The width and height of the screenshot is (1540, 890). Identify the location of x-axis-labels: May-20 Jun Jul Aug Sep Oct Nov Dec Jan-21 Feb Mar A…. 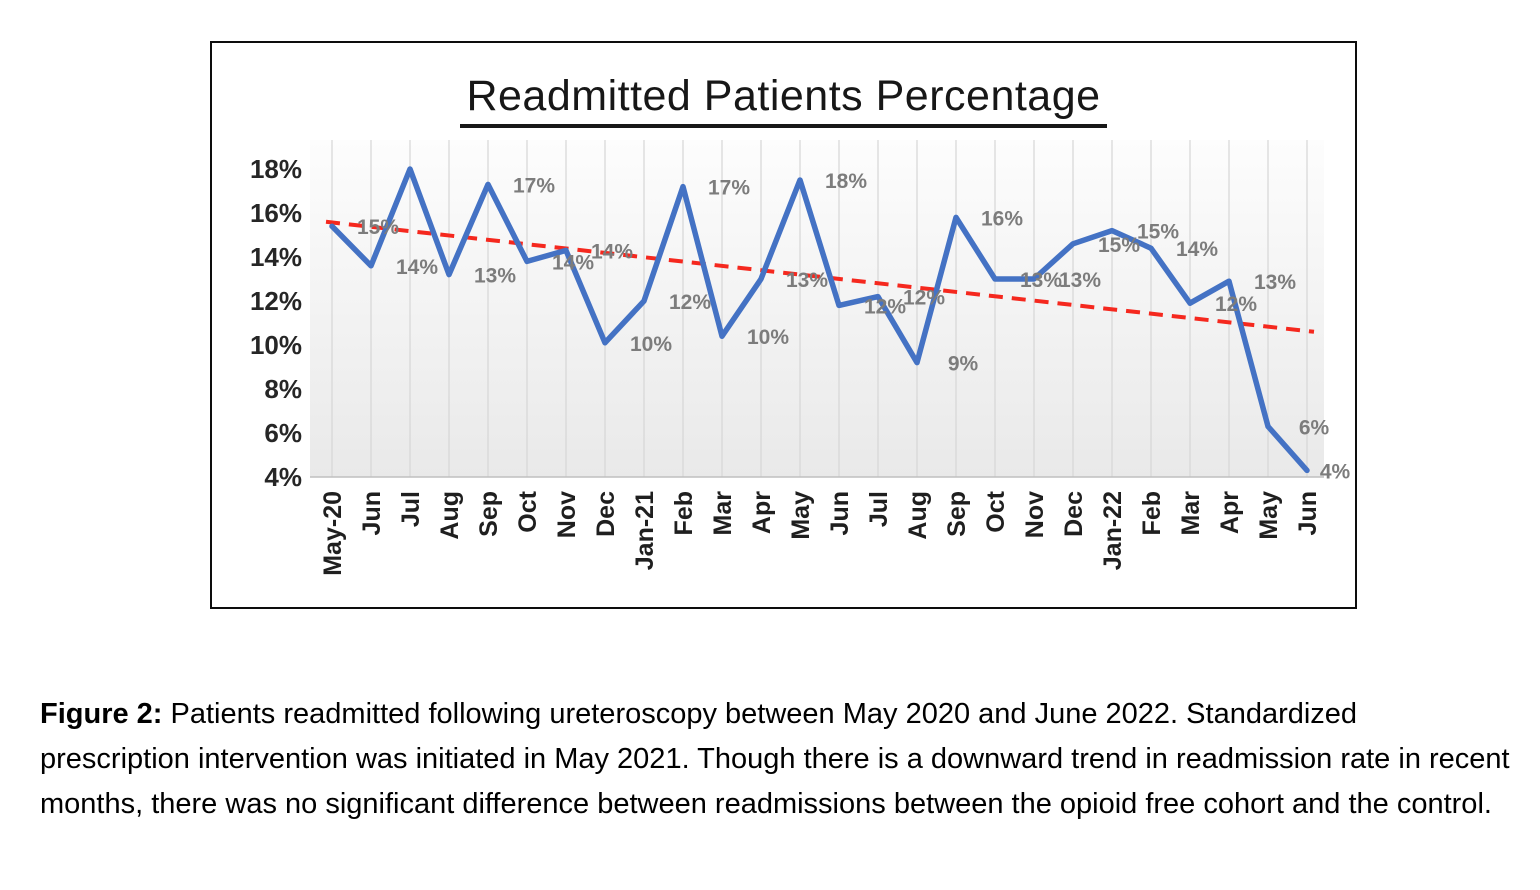
(820, 532).